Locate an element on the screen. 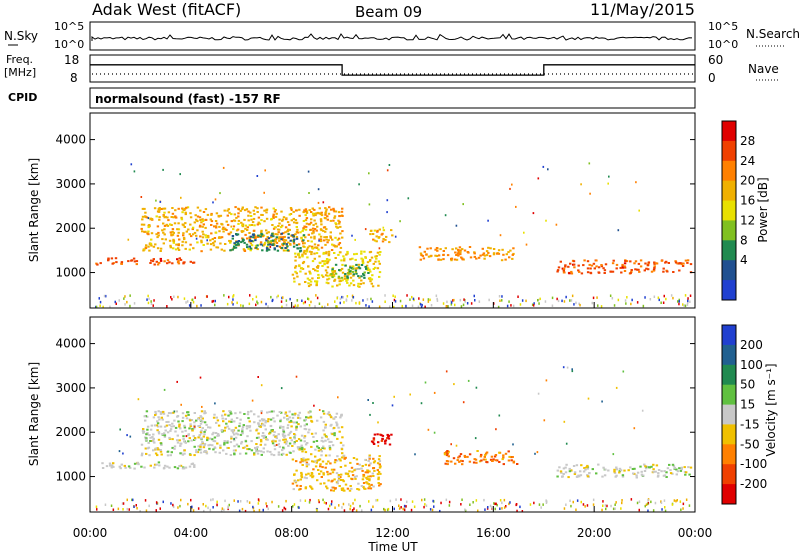  colorbar-frame is located at coordinates (729, 210).